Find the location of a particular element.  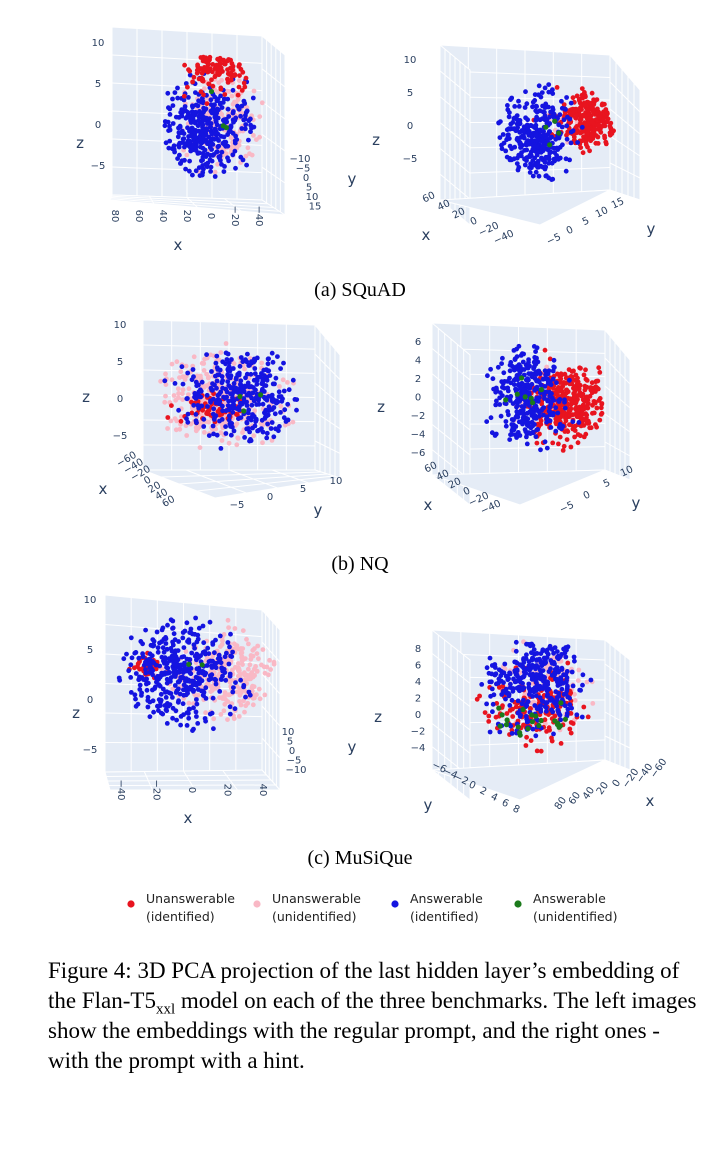

y-tick-label: 8 is located at coordinates (516, 809).